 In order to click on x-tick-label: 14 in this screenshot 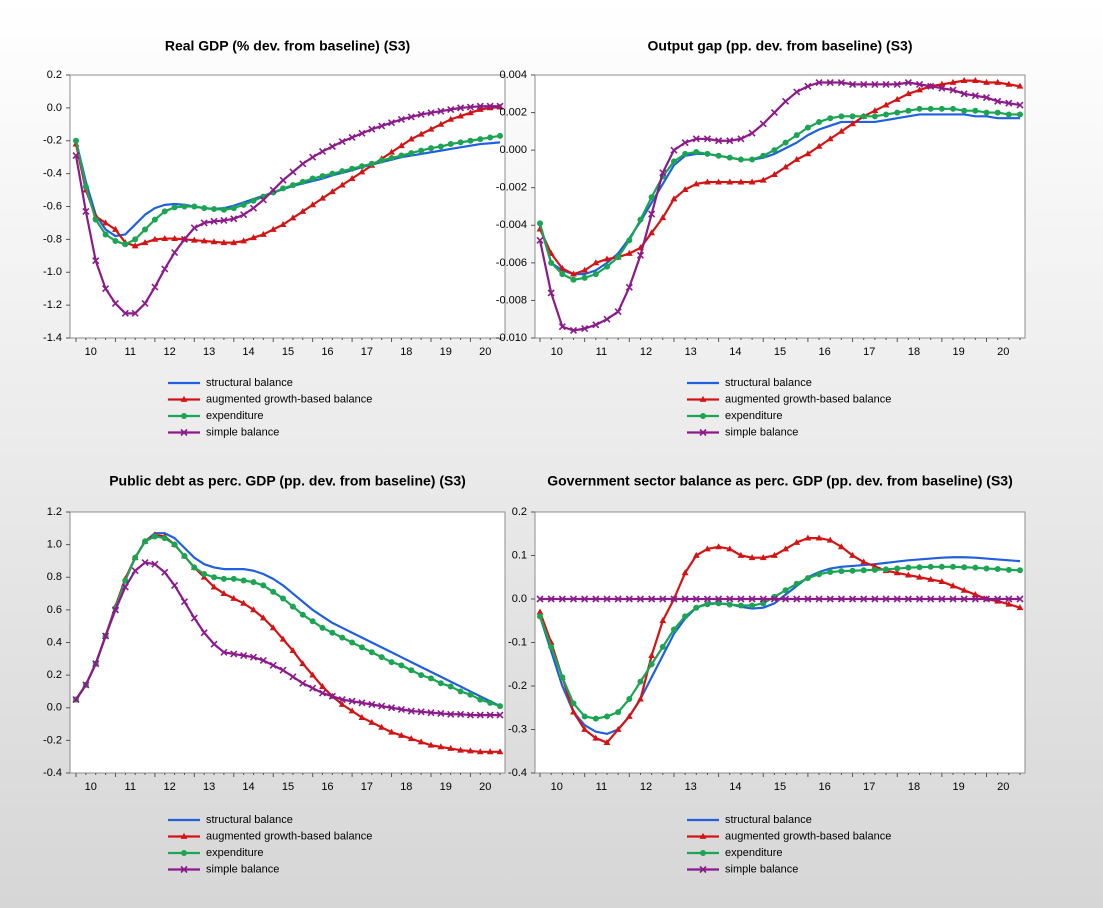, I will do `click(248, 352)`.